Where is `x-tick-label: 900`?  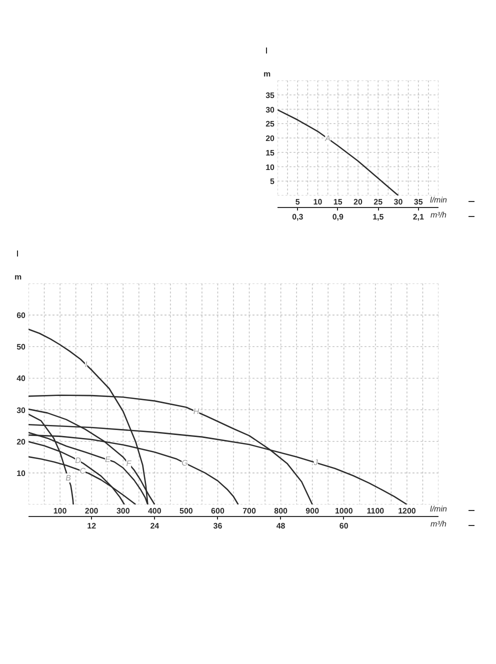
x-tick-label: 900 is located at coordinates (313, 511).